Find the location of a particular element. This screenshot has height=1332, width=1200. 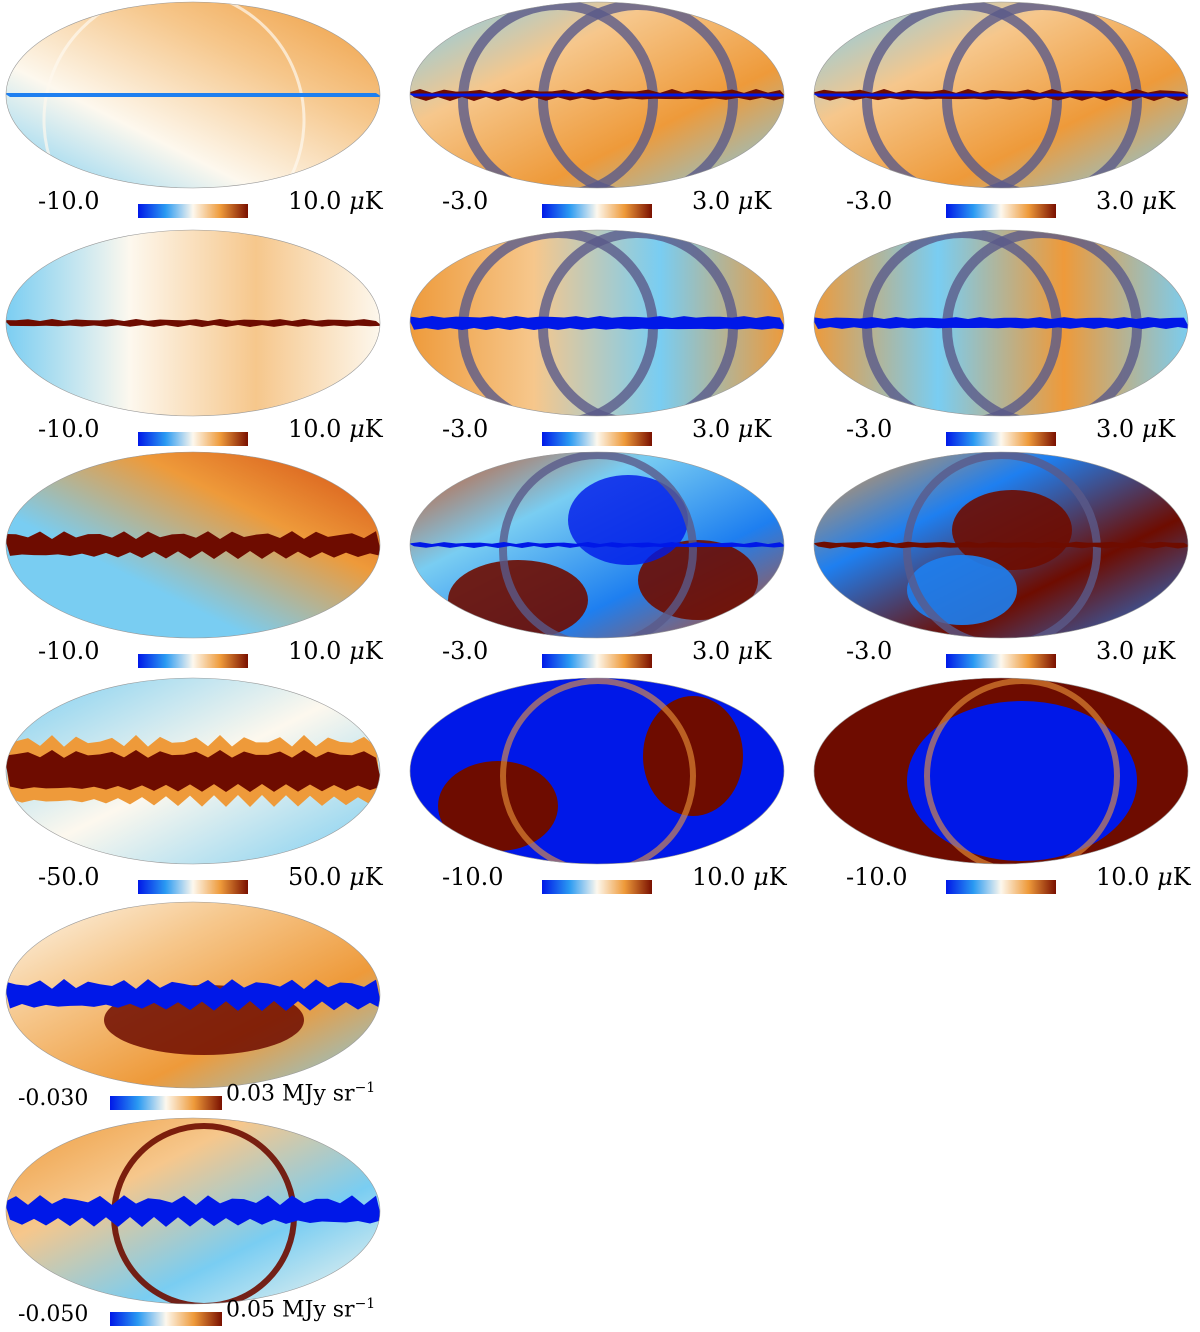

colorbar-max-label: 0.03 MJy sr−1 is located at coordinates (300, 1093).